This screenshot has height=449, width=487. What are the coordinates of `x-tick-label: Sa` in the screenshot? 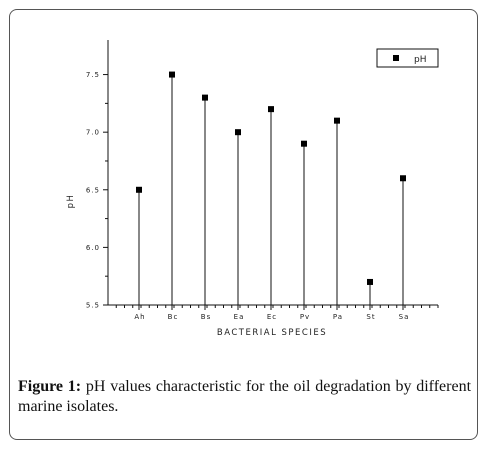 It's located at (404, 317).